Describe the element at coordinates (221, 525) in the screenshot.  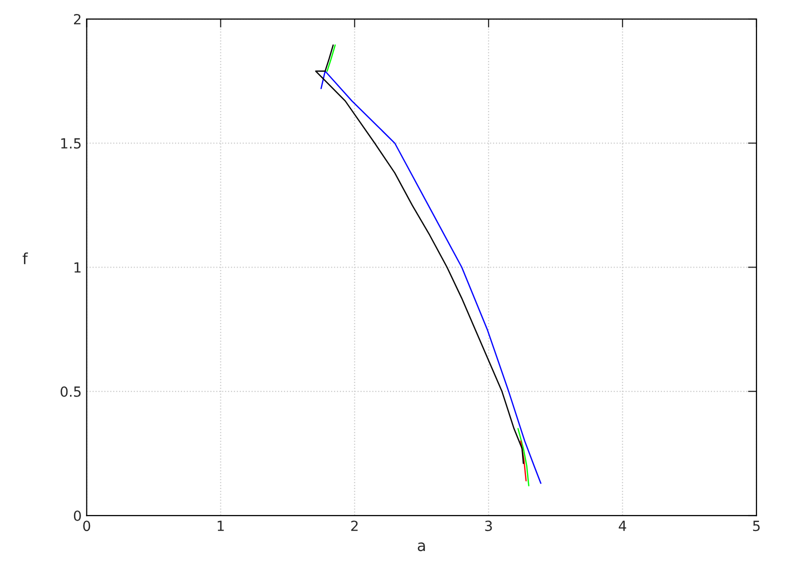
I see `x-tick-label: 1` at that location.